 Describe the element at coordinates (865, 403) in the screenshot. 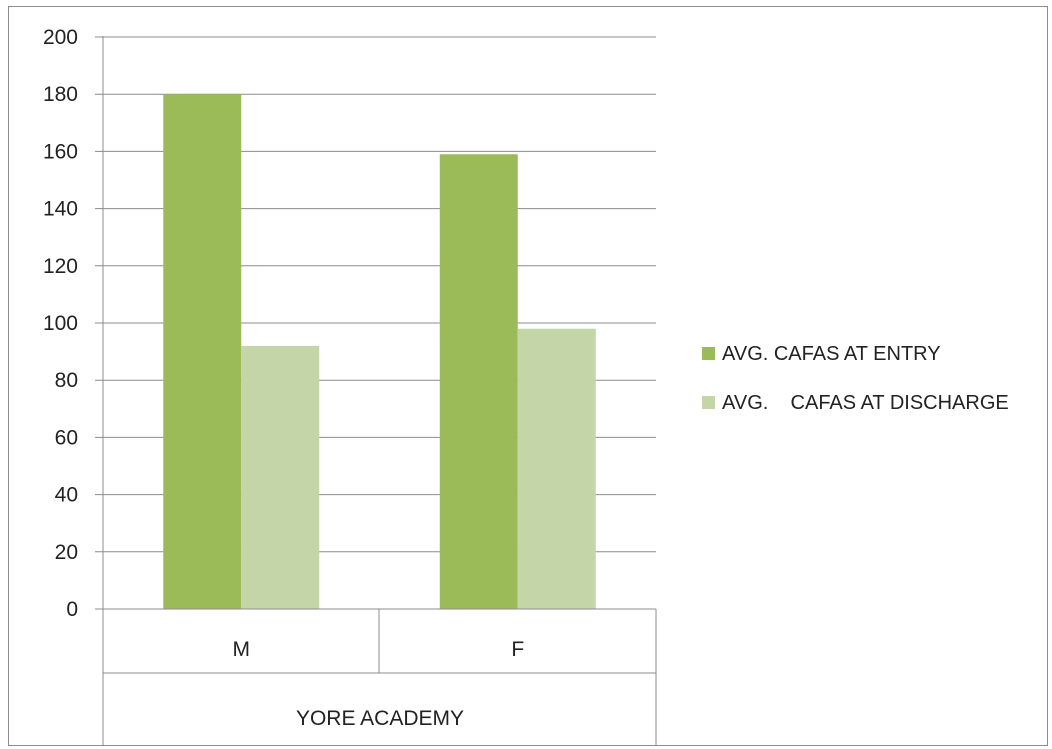

I see `legend-label: AVG. CAFAS AT DISCHARGE` at that location.